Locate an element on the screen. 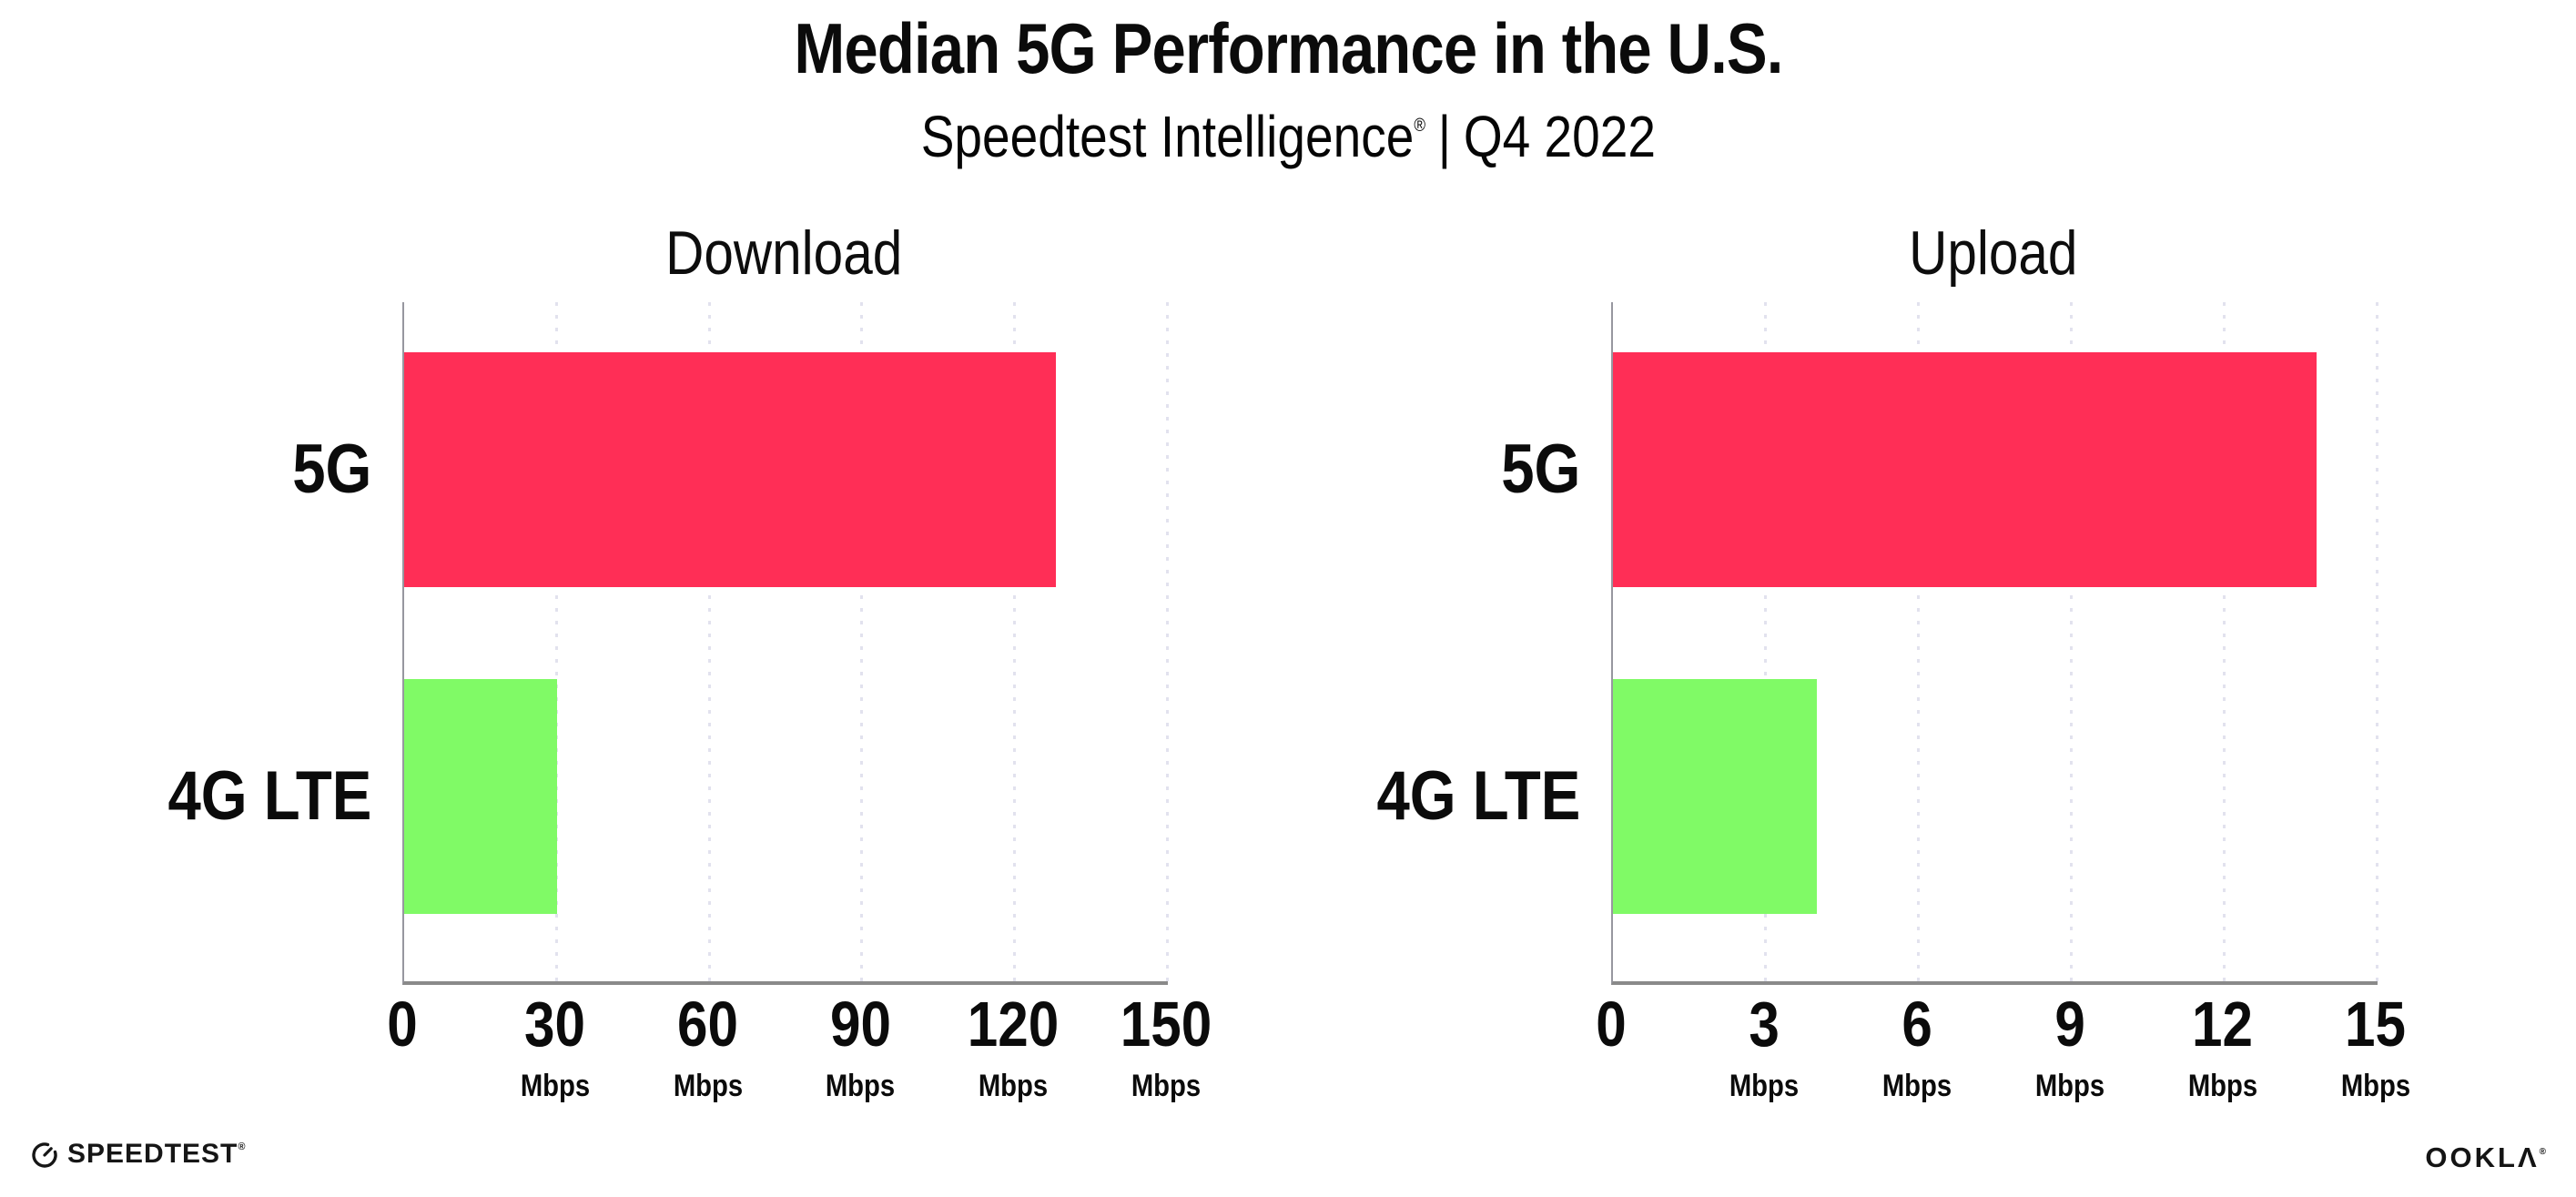 The height and width of the screenshot is (1197, 2576). x-tick: 6 Mbps is located at coordinates (1917, 1046).